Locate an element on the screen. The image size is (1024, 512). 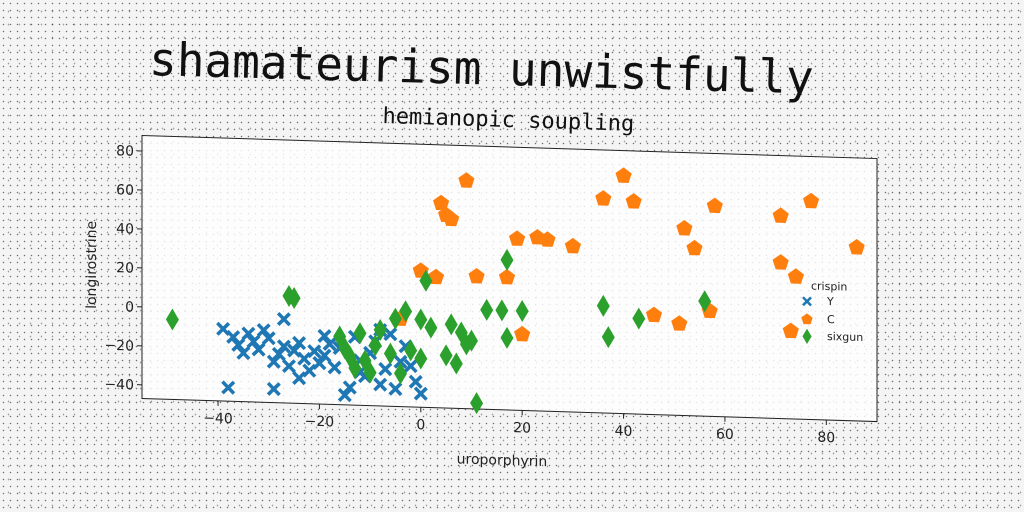
legend-title: crispin is located at coordinates (829, 286).